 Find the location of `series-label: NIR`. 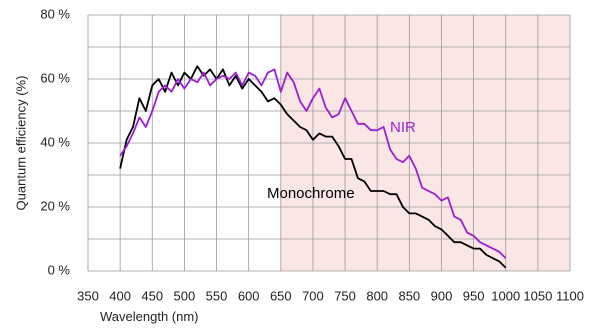

series-label: NIR is located at coordinates (403, 127).